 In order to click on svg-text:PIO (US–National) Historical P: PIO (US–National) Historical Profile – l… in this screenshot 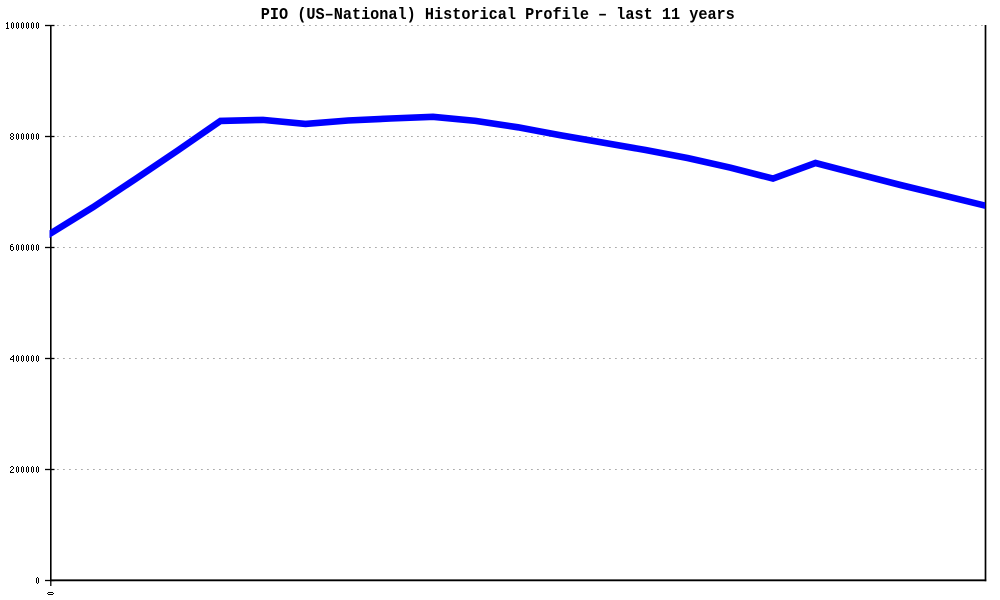, I will do `click(498, 15)`.